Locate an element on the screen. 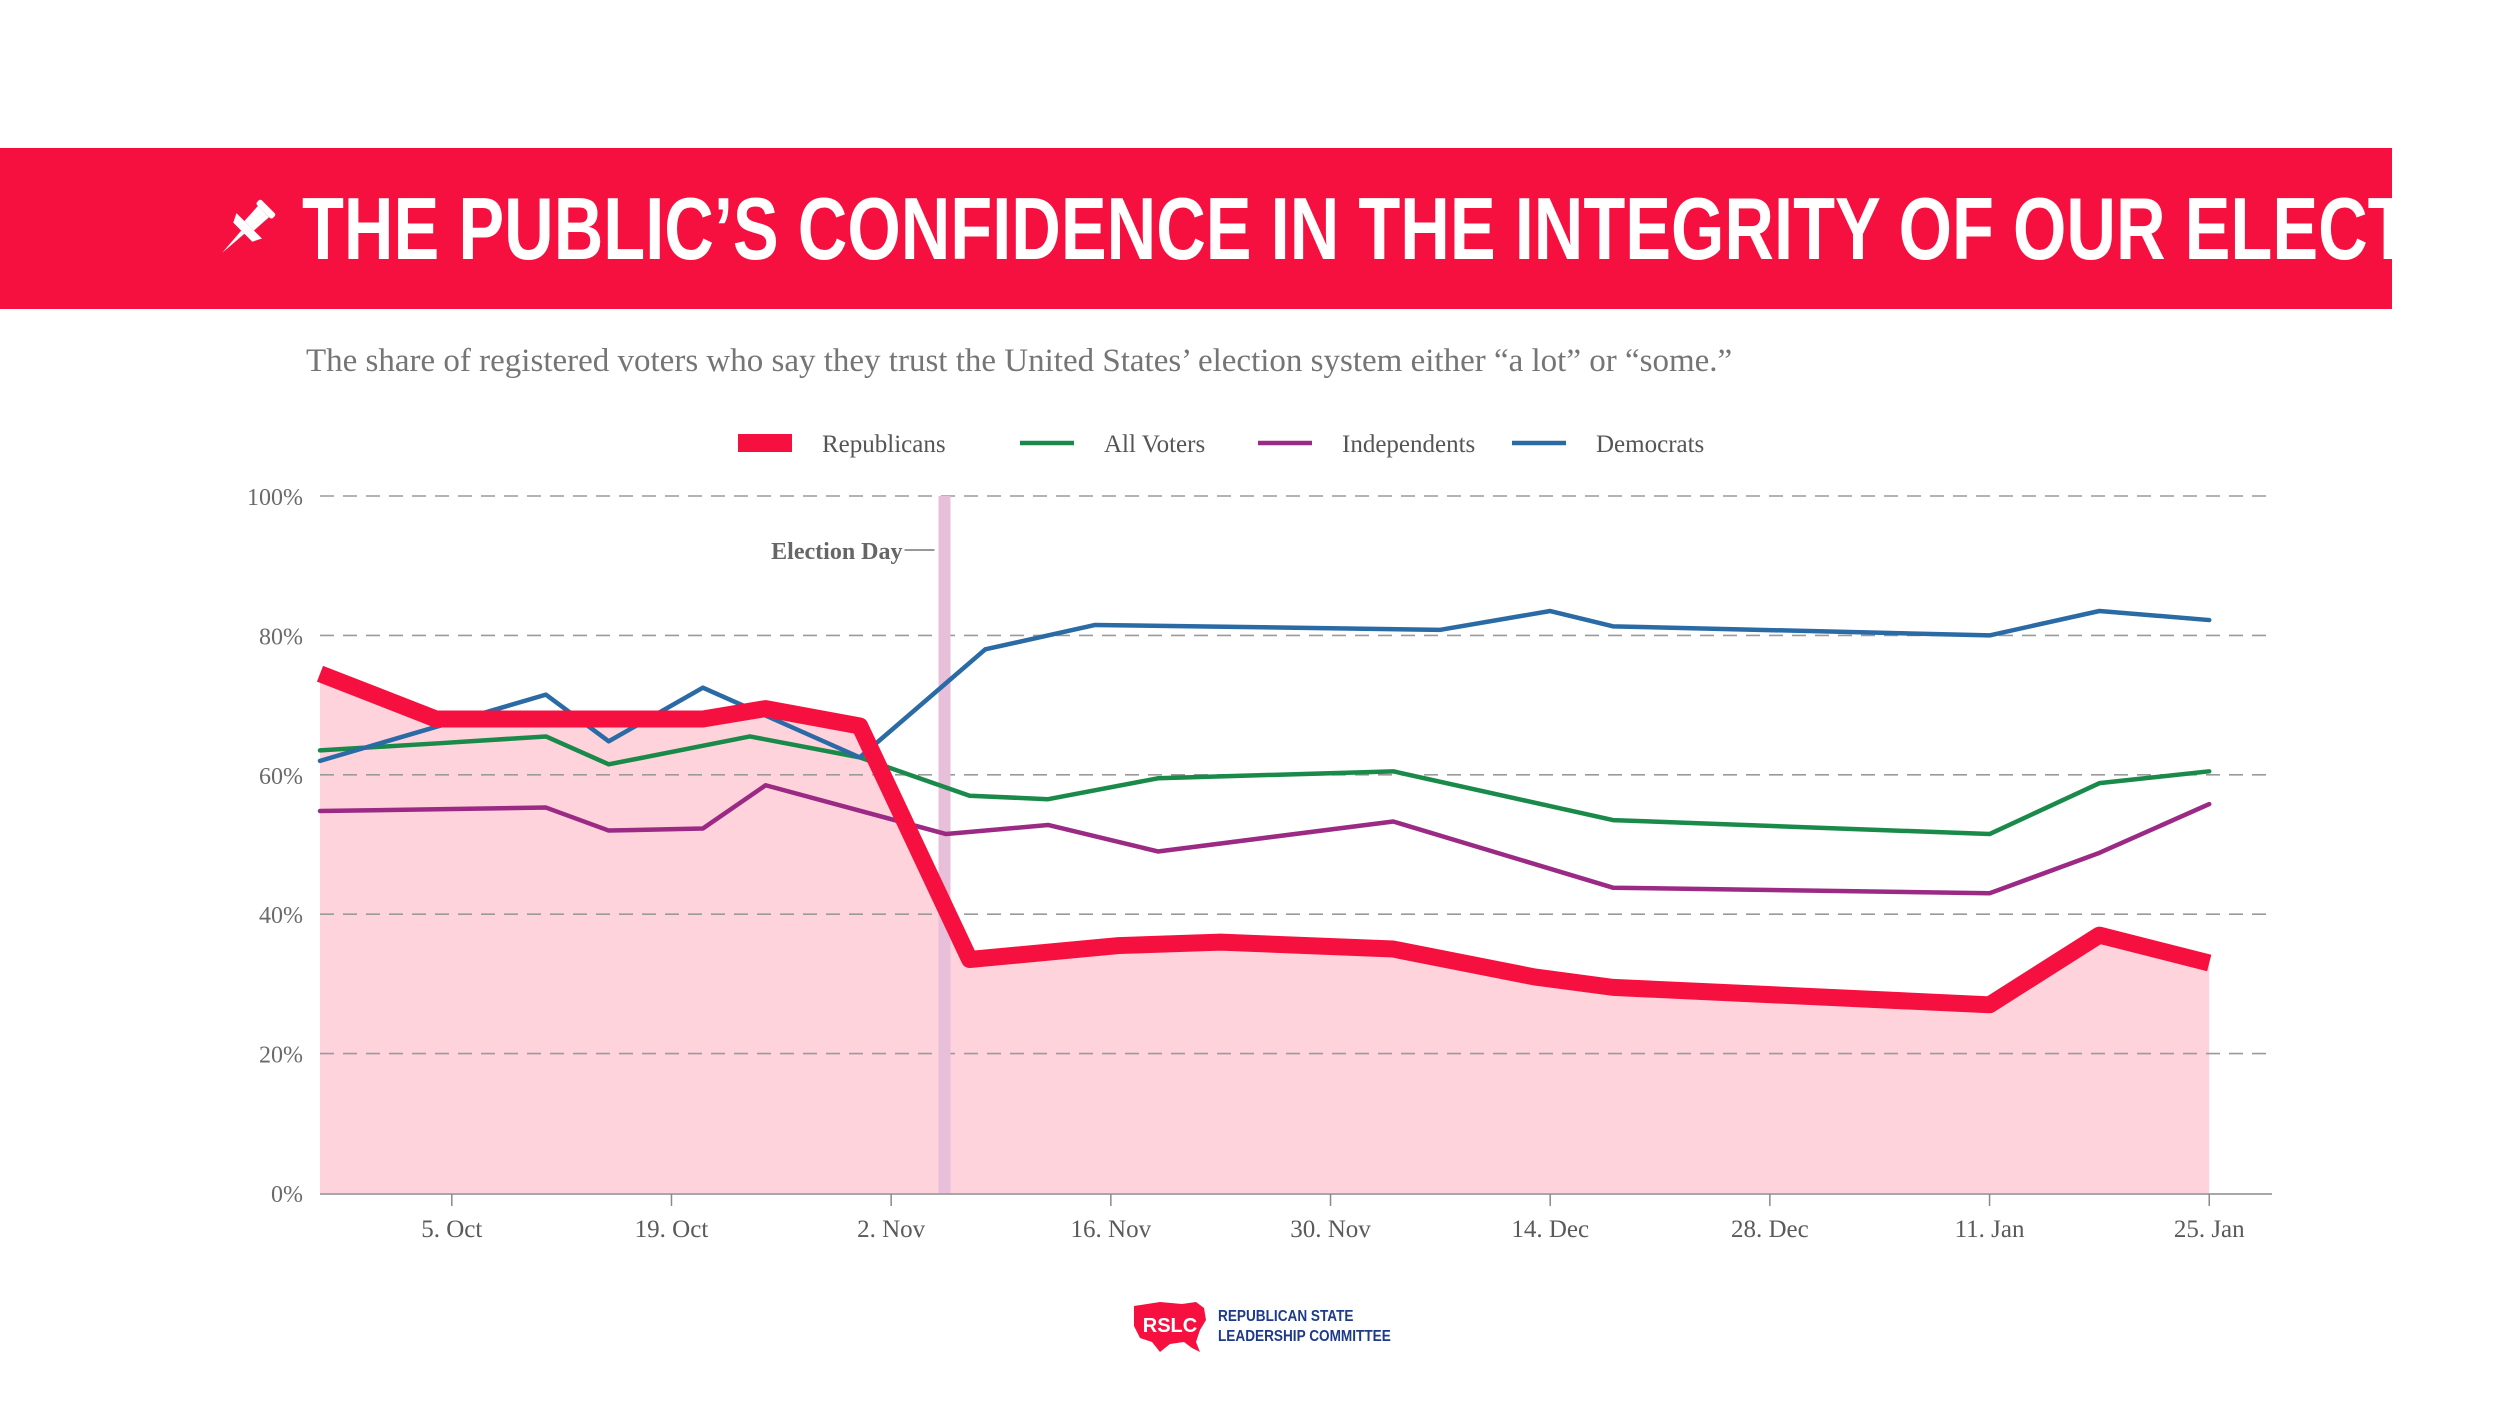 This screenshot has height=1406, width=2500. rslc-us-map-icon: RSLC is located at coordinates (1170, 1327).